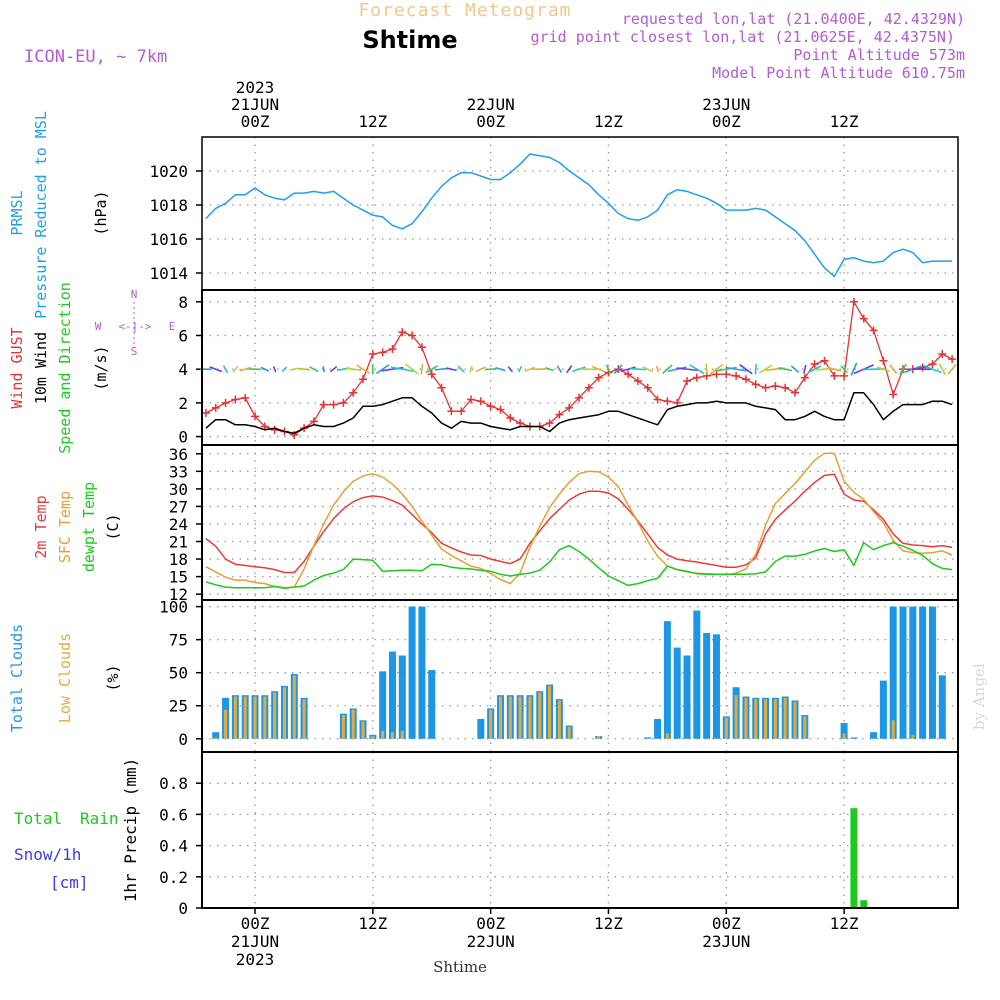 The height and width of the screenshot is (1000, 1000). What do you see at coordinates (41, 368) in the screenshot?
I see `wind-label: 10m Wind` at bounding box center [41, 368].